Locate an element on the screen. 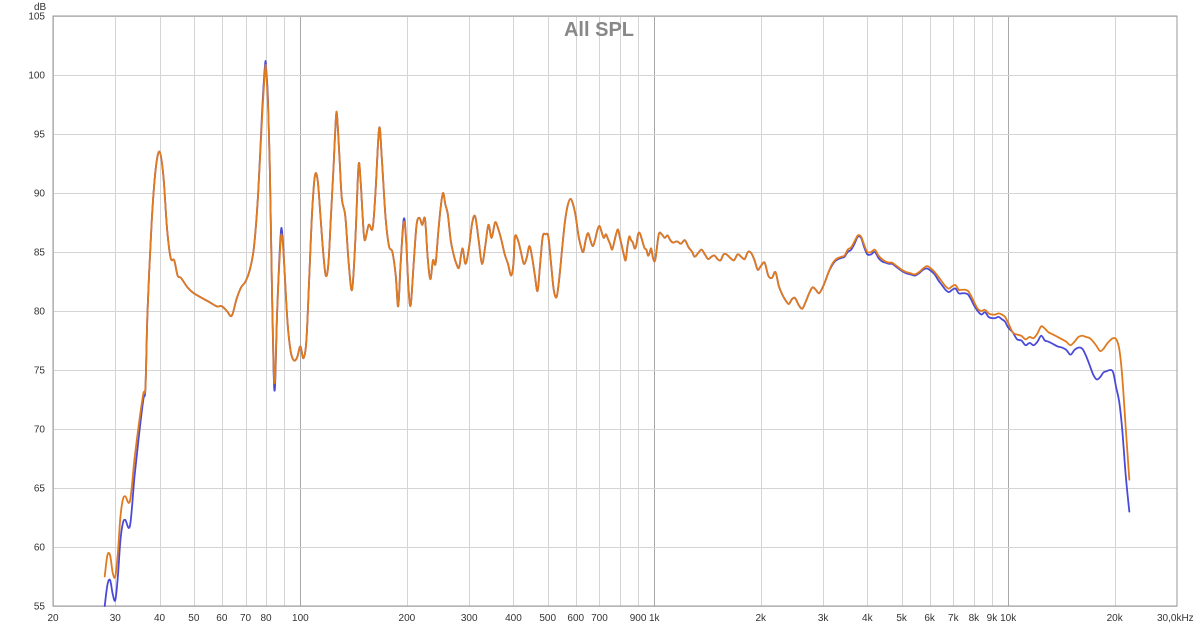 Image resolution: width=1200 pixels, height=627 pixels. y-unit-label: dB is located at coordinates (40, 7).